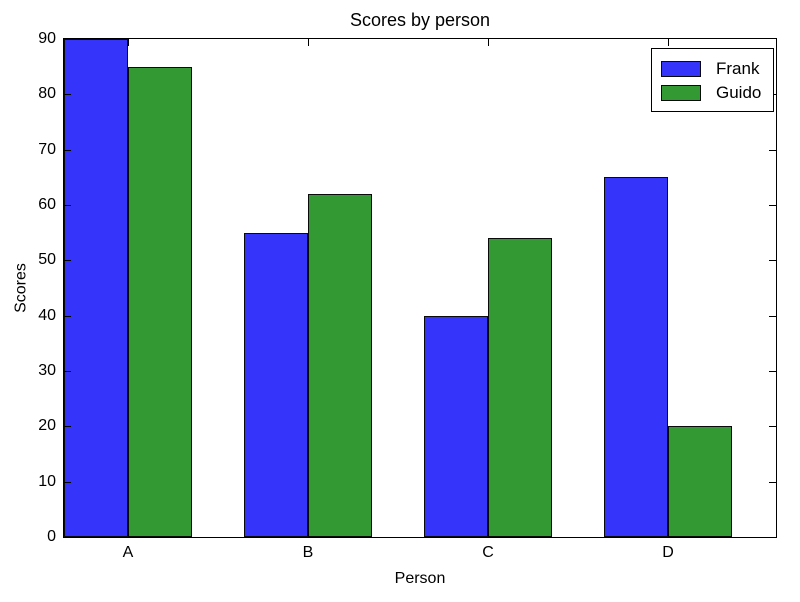 Image resolution: width=800 pixels, height=602 pixels. I want to click on y-tick-label: 80, so click(47, 93).